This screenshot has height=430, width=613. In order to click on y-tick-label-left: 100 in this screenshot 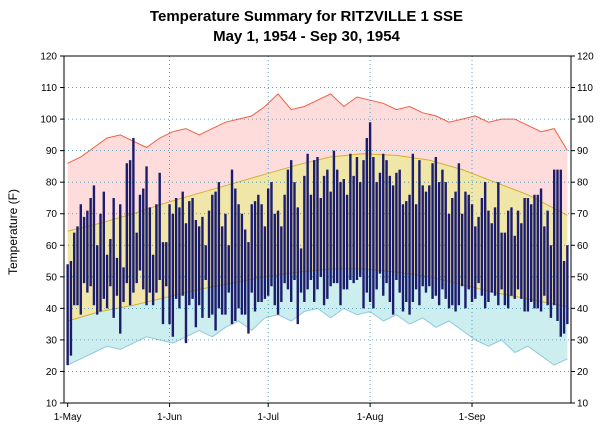, I will do `click(48, 120)`.